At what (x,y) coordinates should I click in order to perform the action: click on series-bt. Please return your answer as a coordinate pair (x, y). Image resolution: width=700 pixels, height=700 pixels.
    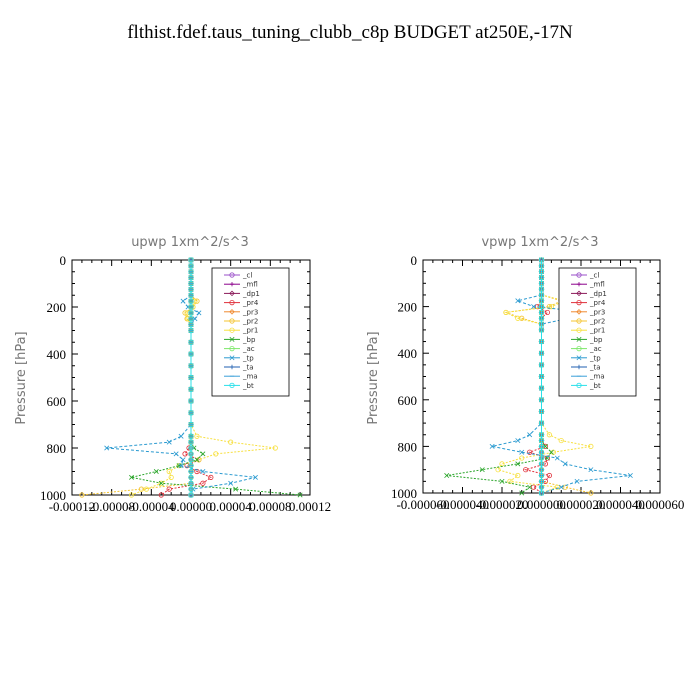
    Looking at the image, I should click on (541, 376).